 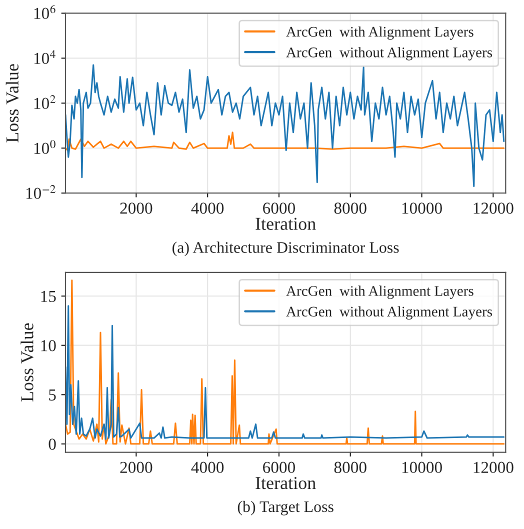 What do you see at coordinates (45, 102) in the screenshot?
I see `y-tick-label: 10$^{2}$` at bounding box center [45, 102].